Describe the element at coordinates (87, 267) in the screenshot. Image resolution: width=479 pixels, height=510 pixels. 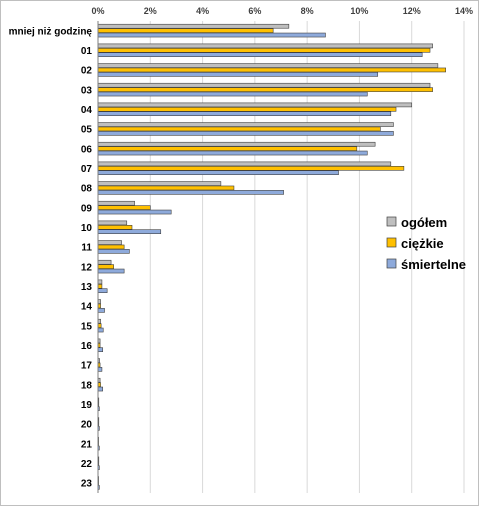
I see `category-label: 12` at that location.